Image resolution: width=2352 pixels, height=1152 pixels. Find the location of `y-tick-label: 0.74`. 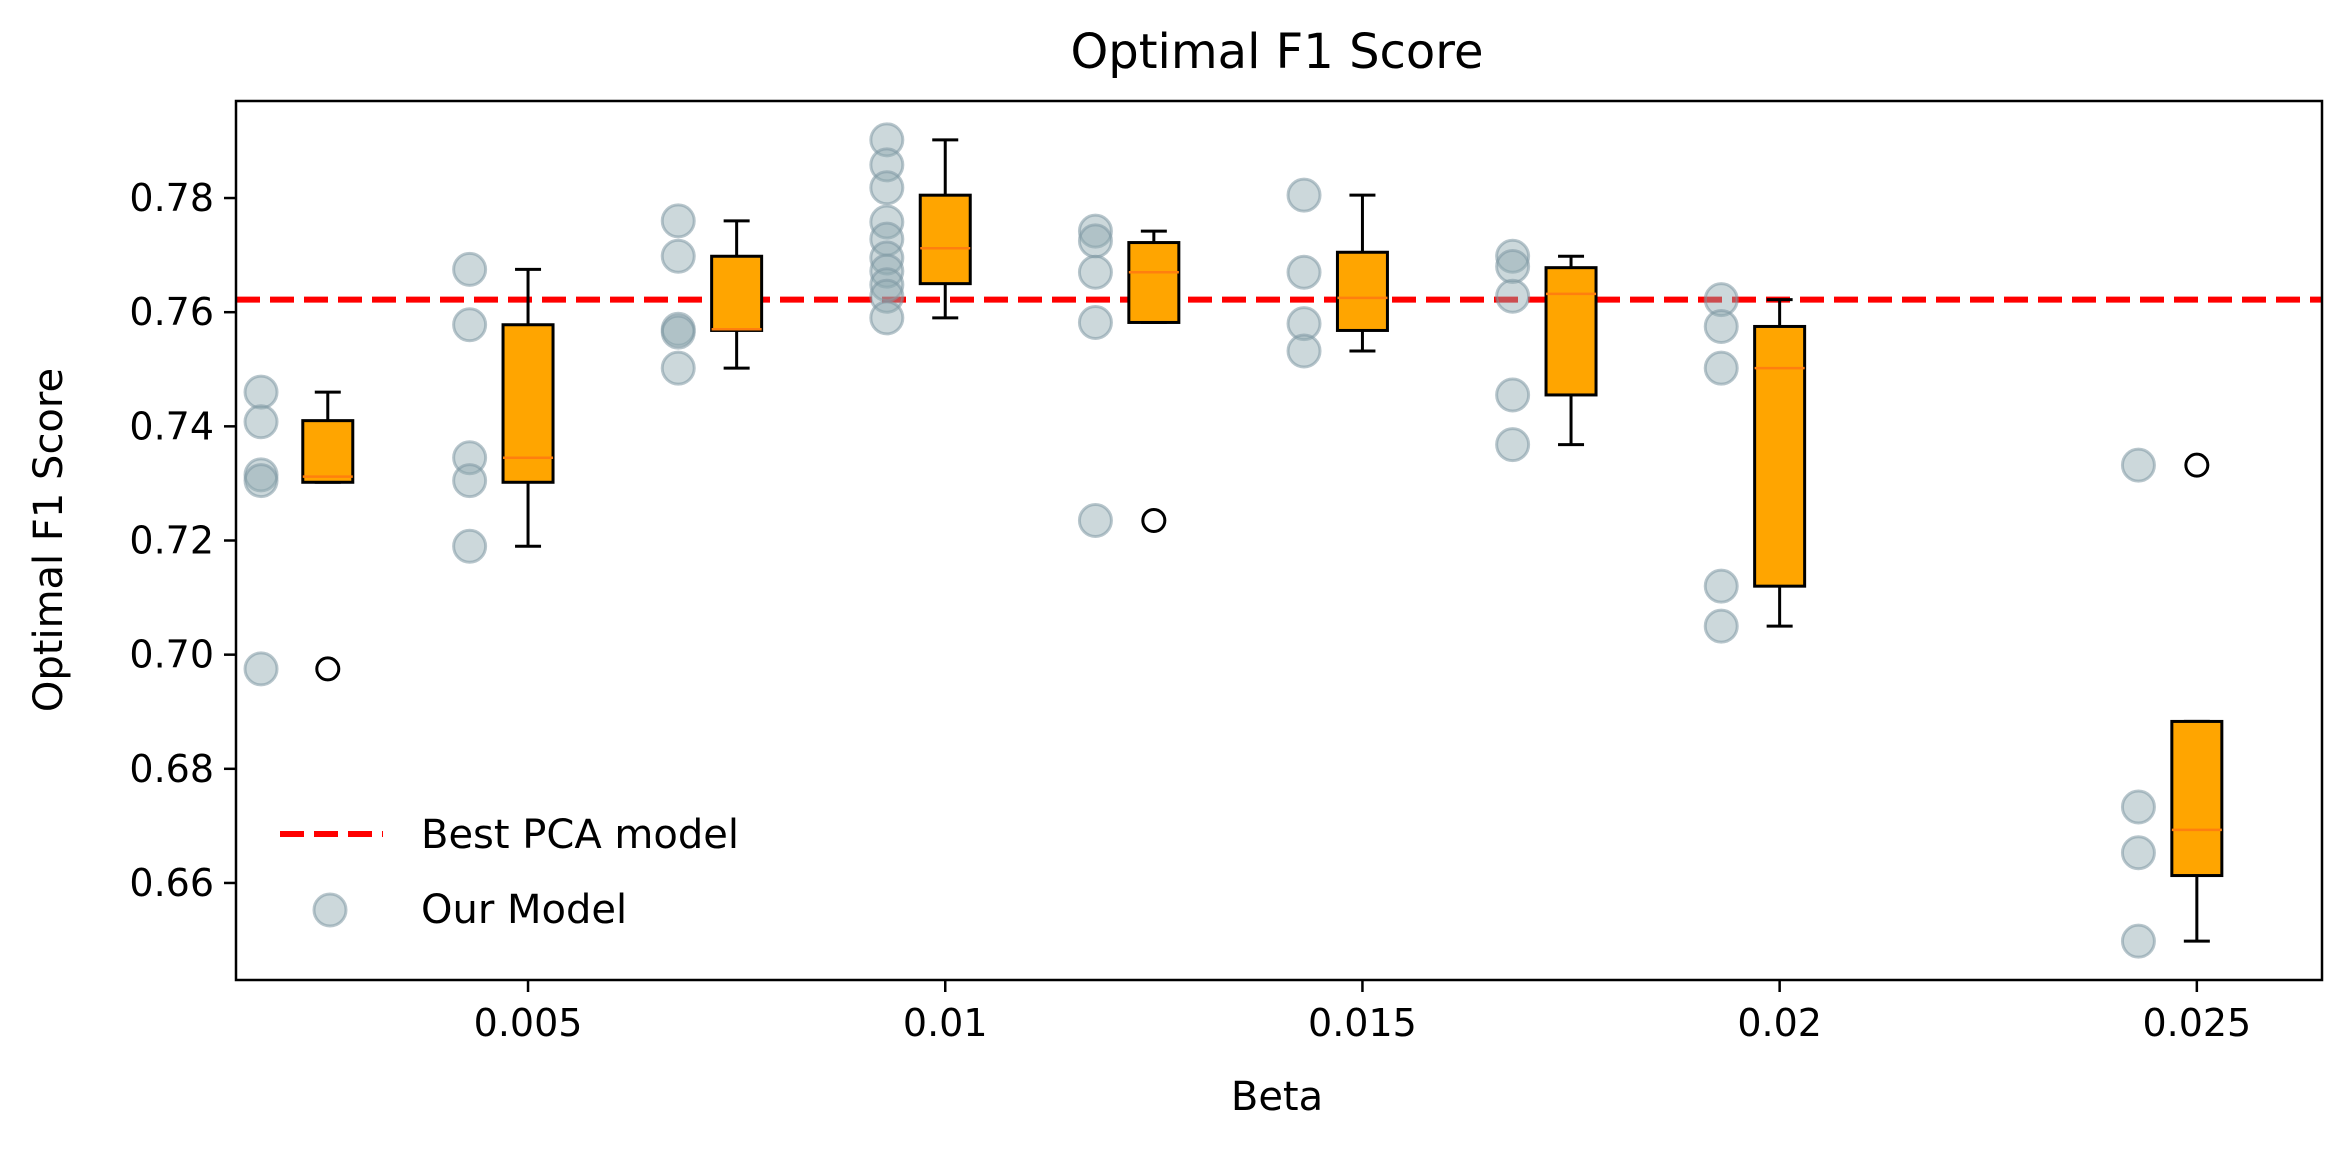

y-tick-label: 0.74 is located at coordinates (171, 426).